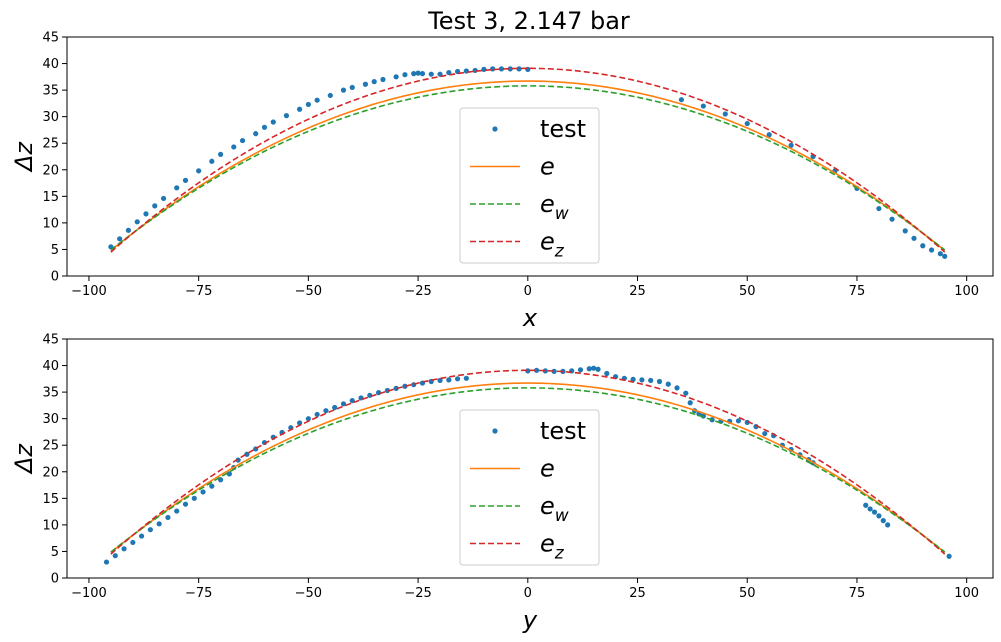  Describe the element at coordinates (530, 318) in the screenshot. I see `x-axis-label: x` at that location.